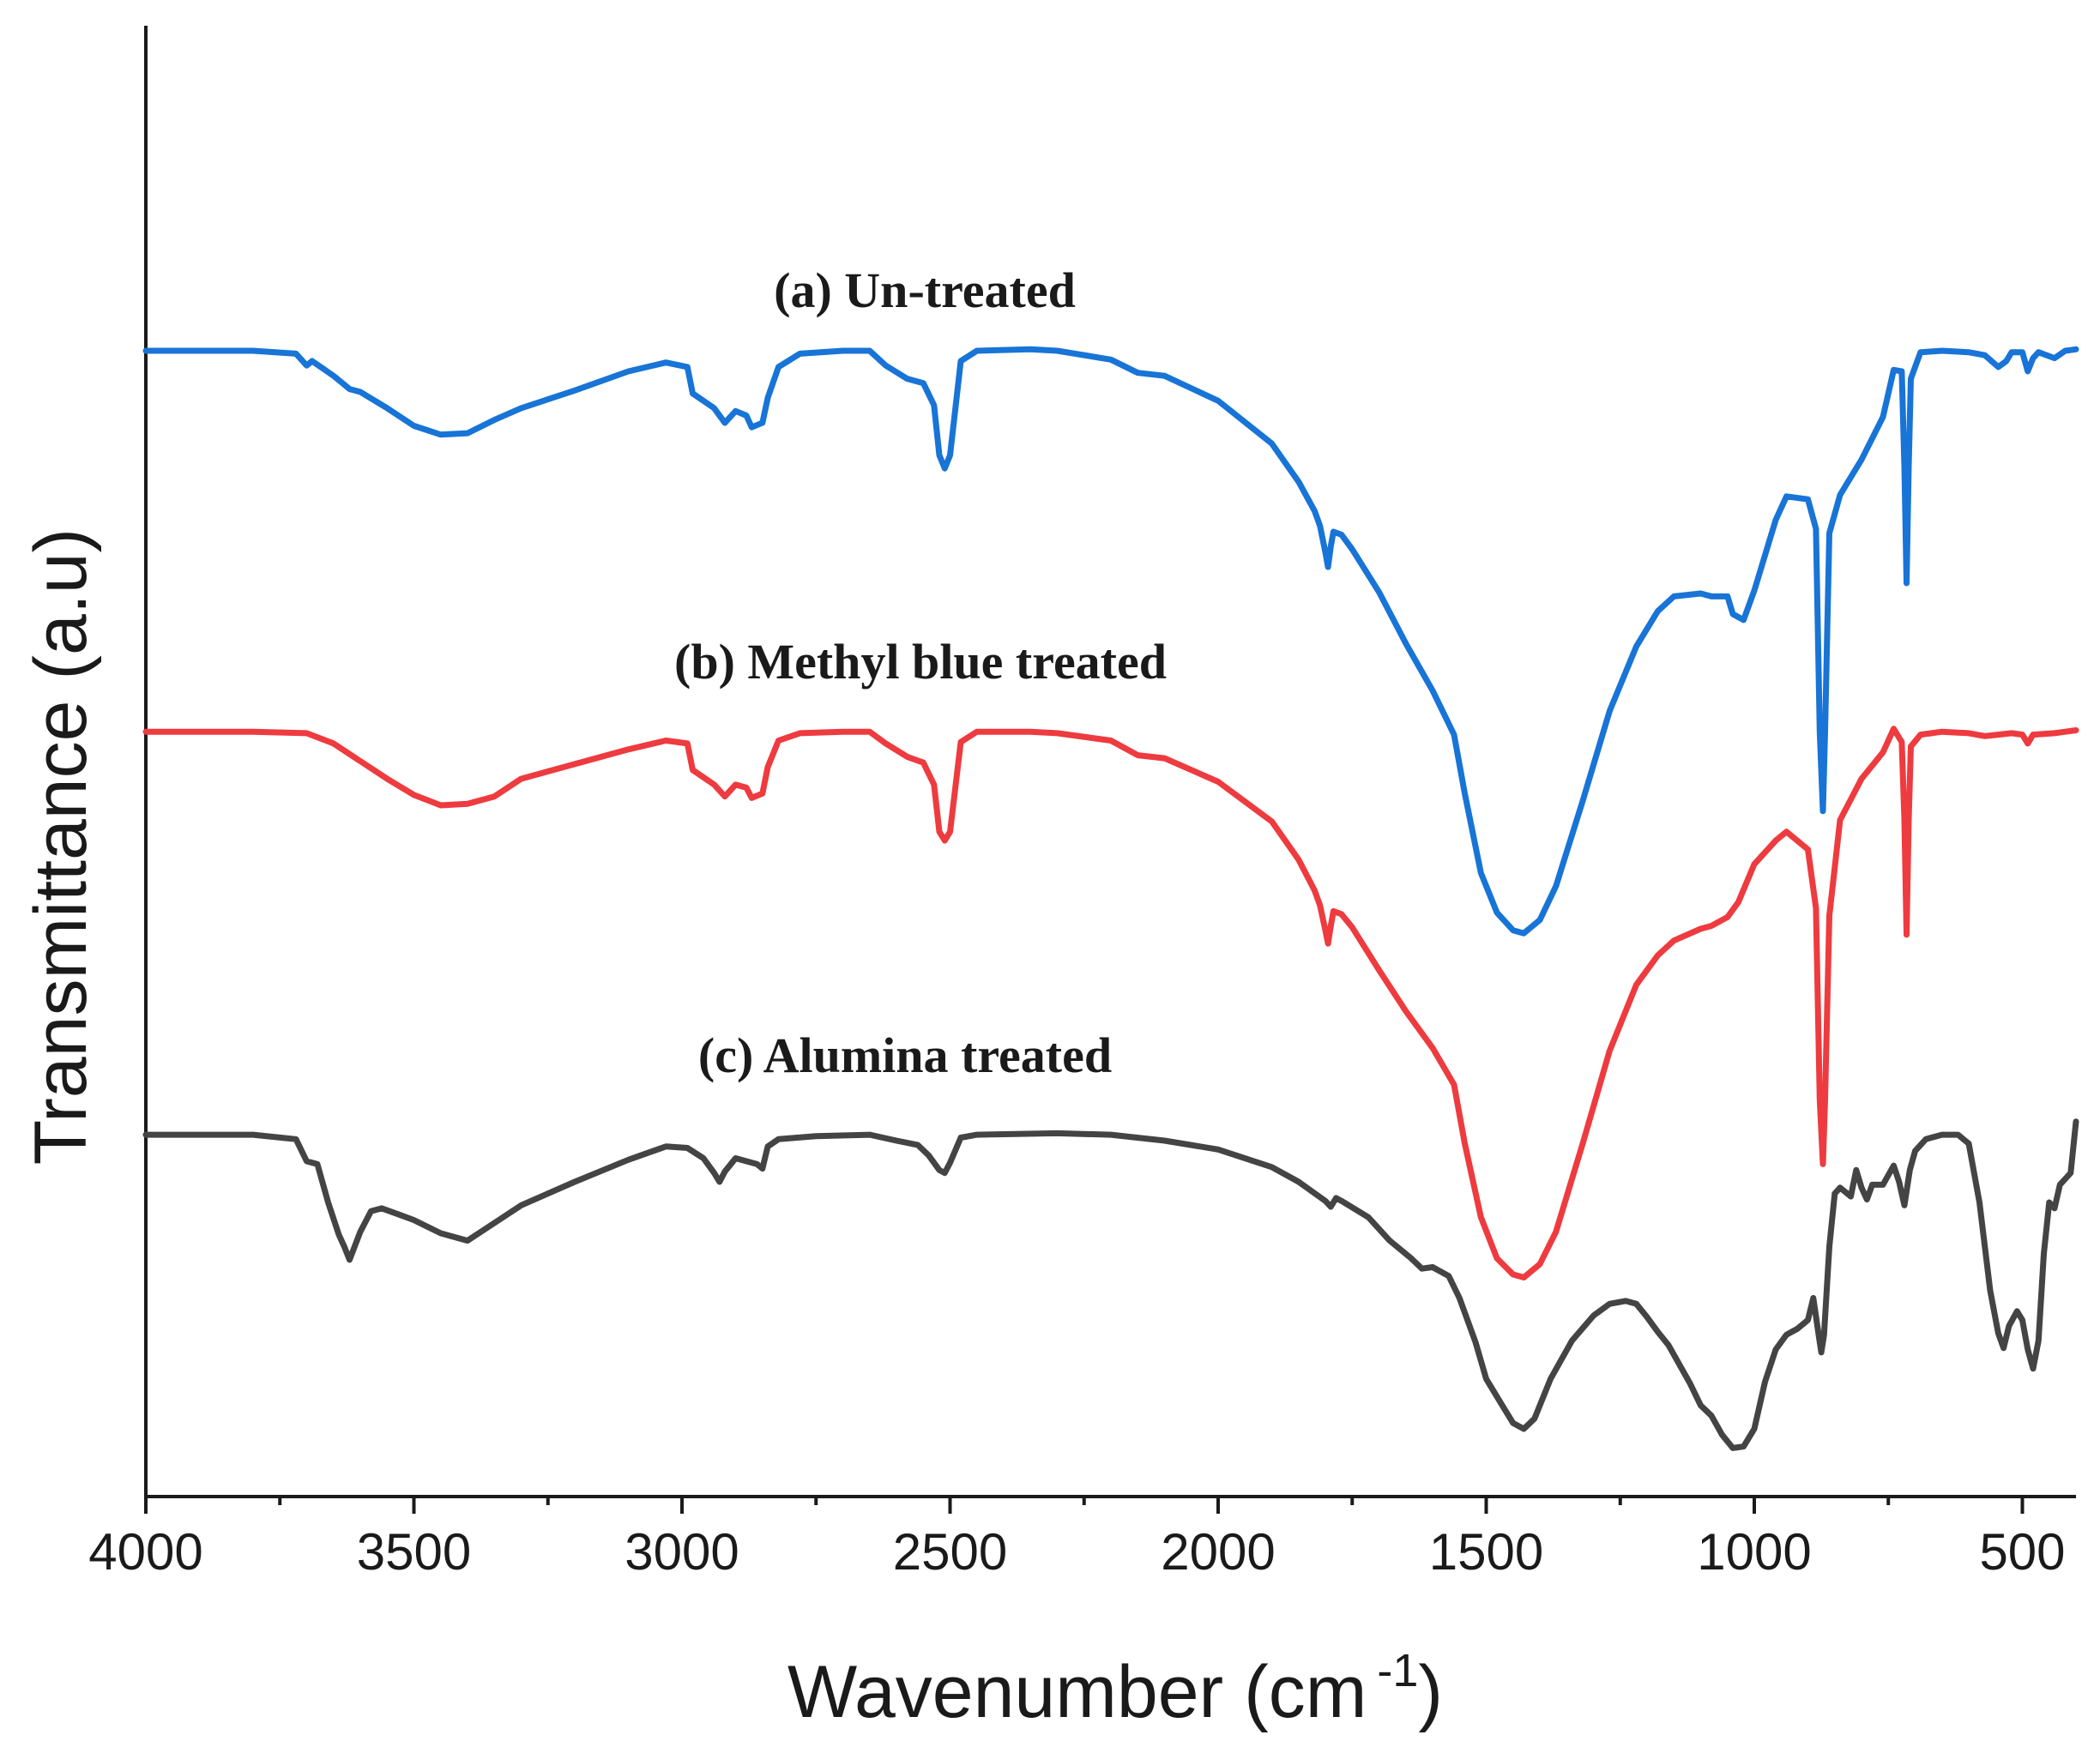  Describe the element at coordinates (1430, 1692) in the screenshot. I see `x-axis-label-close: )` at that location.